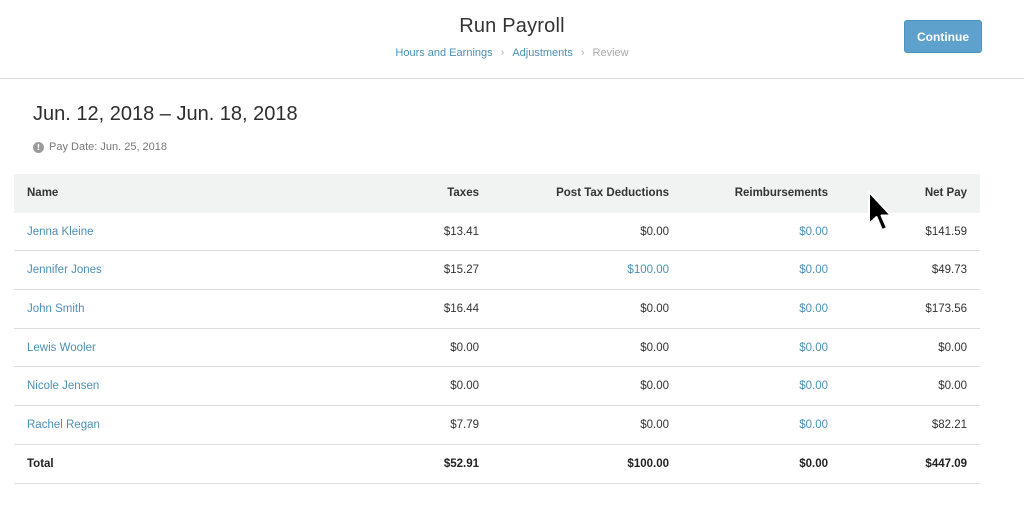 This screenshot has width=1024, height=512. Describe the element at coordinates (461, 463) in the screenshot. I see `total-taxes-value: $52.91` at that location.